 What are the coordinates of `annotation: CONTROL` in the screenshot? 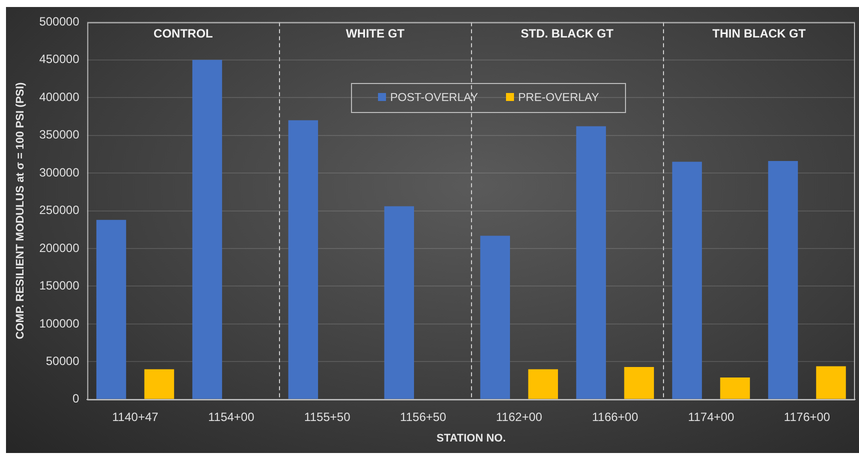 It's located at (183, 33).